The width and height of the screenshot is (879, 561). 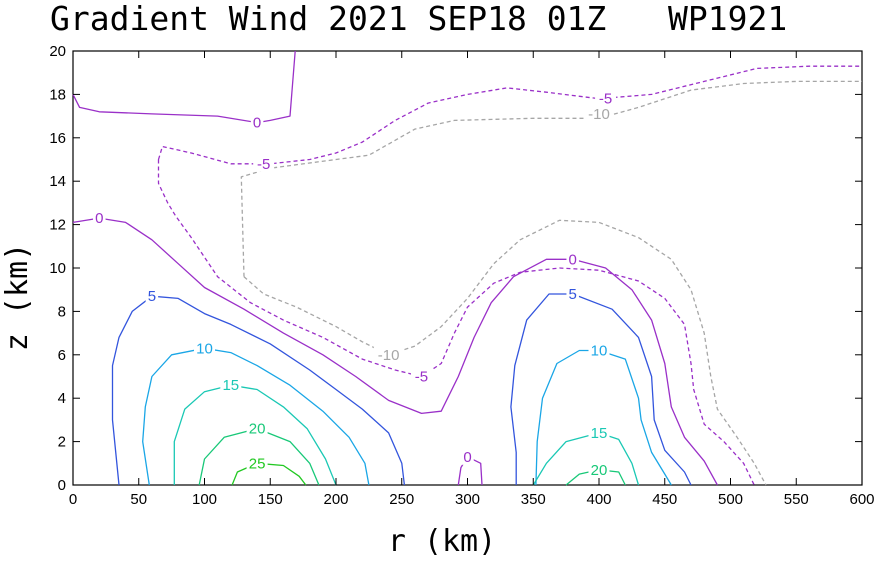 I want to click on x-tick-label: 300, so click(x=467, y=499).